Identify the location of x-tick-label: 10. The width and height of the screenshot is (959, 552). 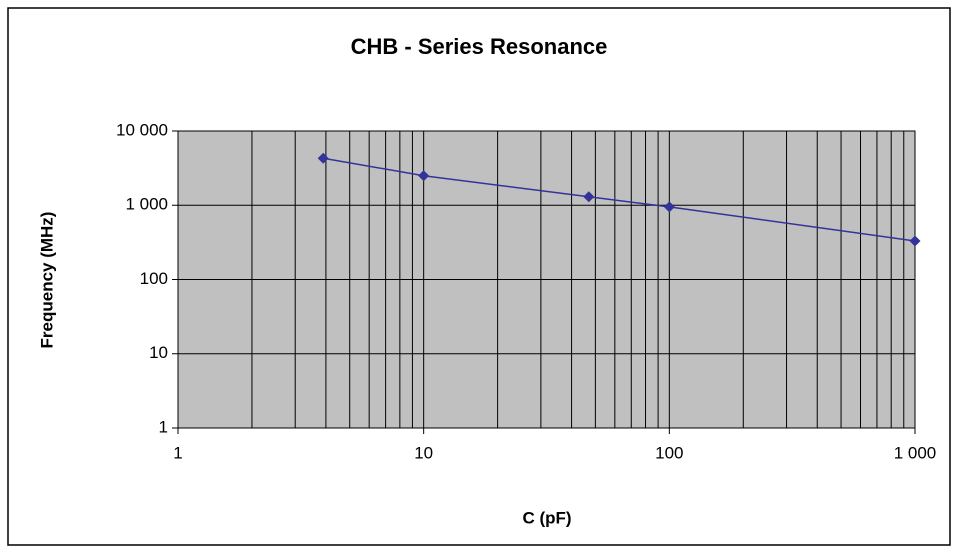
(423, 452).